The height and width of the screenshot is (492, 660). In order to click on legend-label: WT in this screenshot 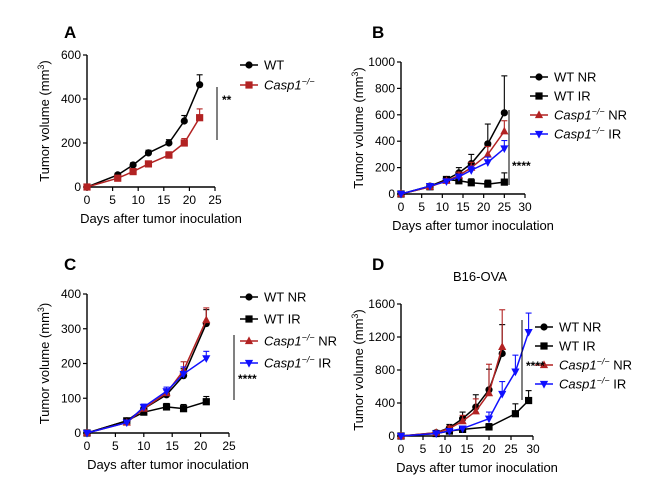, I will do `click(274, 65)`.